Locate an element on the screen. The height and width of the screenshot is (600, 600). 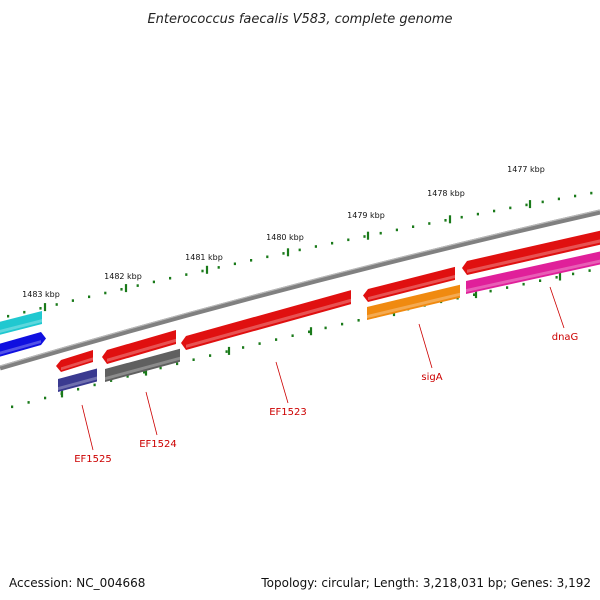
accession-text: Accession: NC_004668 is located at coordinates (77, 583).